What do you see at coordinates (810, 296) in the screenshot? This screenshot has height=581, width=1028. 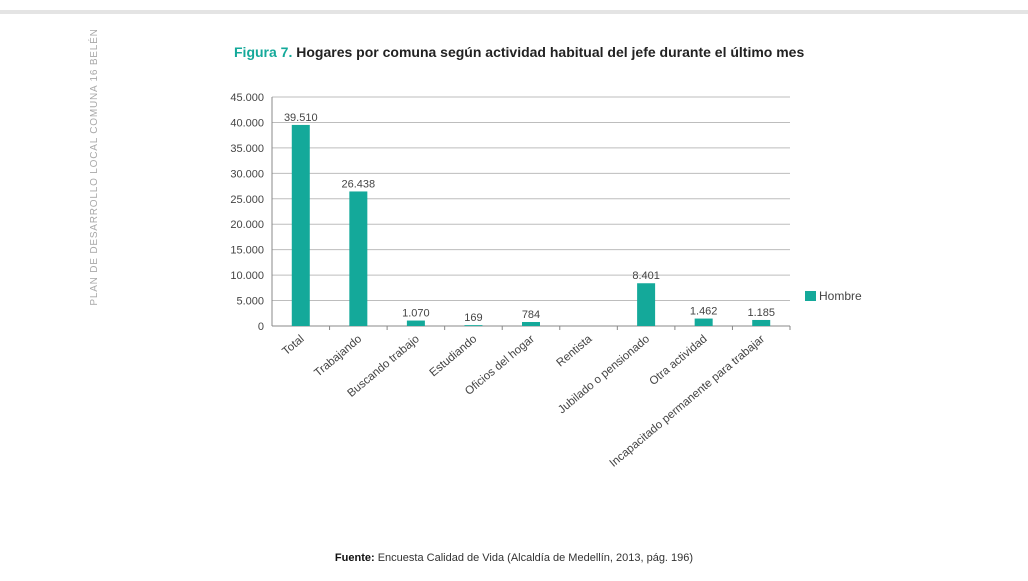 I see `legend-swatch` at bounding box center [810, 296].